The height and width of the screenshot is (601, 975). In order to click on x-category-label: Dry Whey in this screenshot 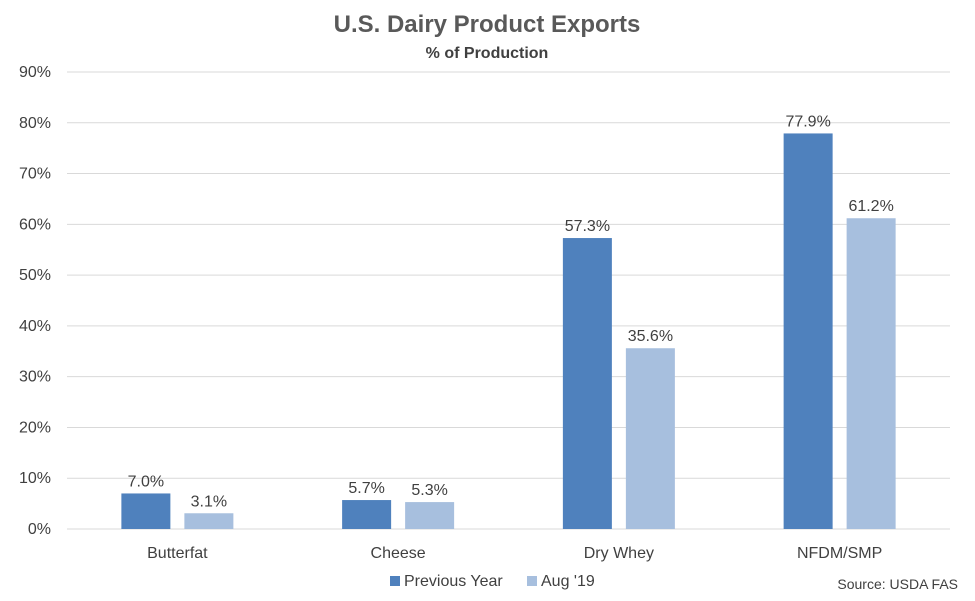, I will do `click(619, 553)`.